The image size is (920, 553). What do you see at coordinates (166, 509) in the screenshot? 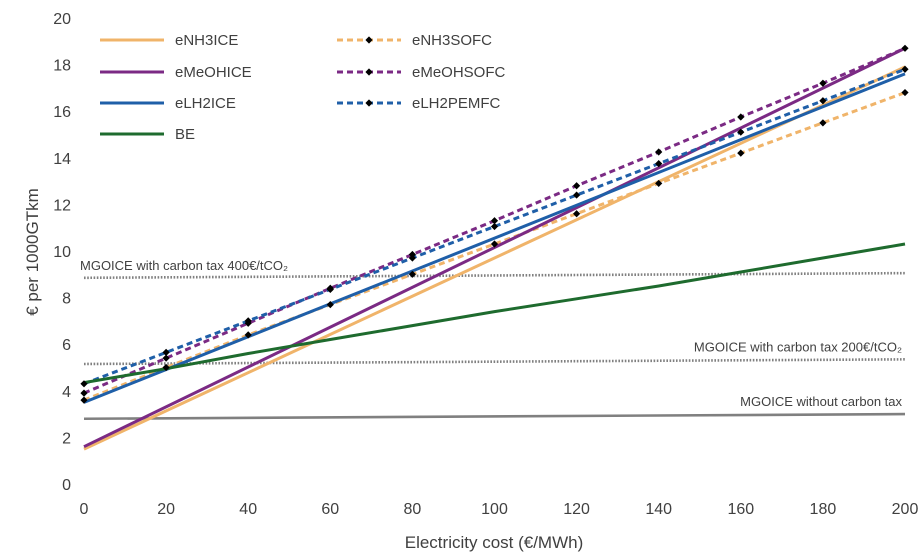
I see `x-tick-label: 20` at bounding box center [166, 509].